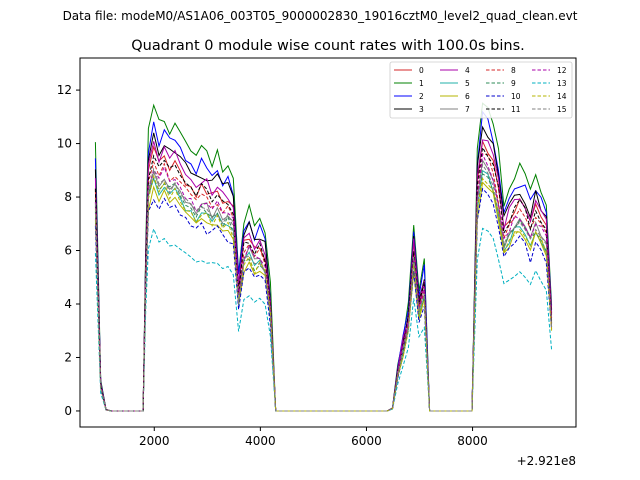  What do you see at coordinates (513, 70) in the screenshot?
I see `legend-label-8: 8` at bounding box center [513, 70].